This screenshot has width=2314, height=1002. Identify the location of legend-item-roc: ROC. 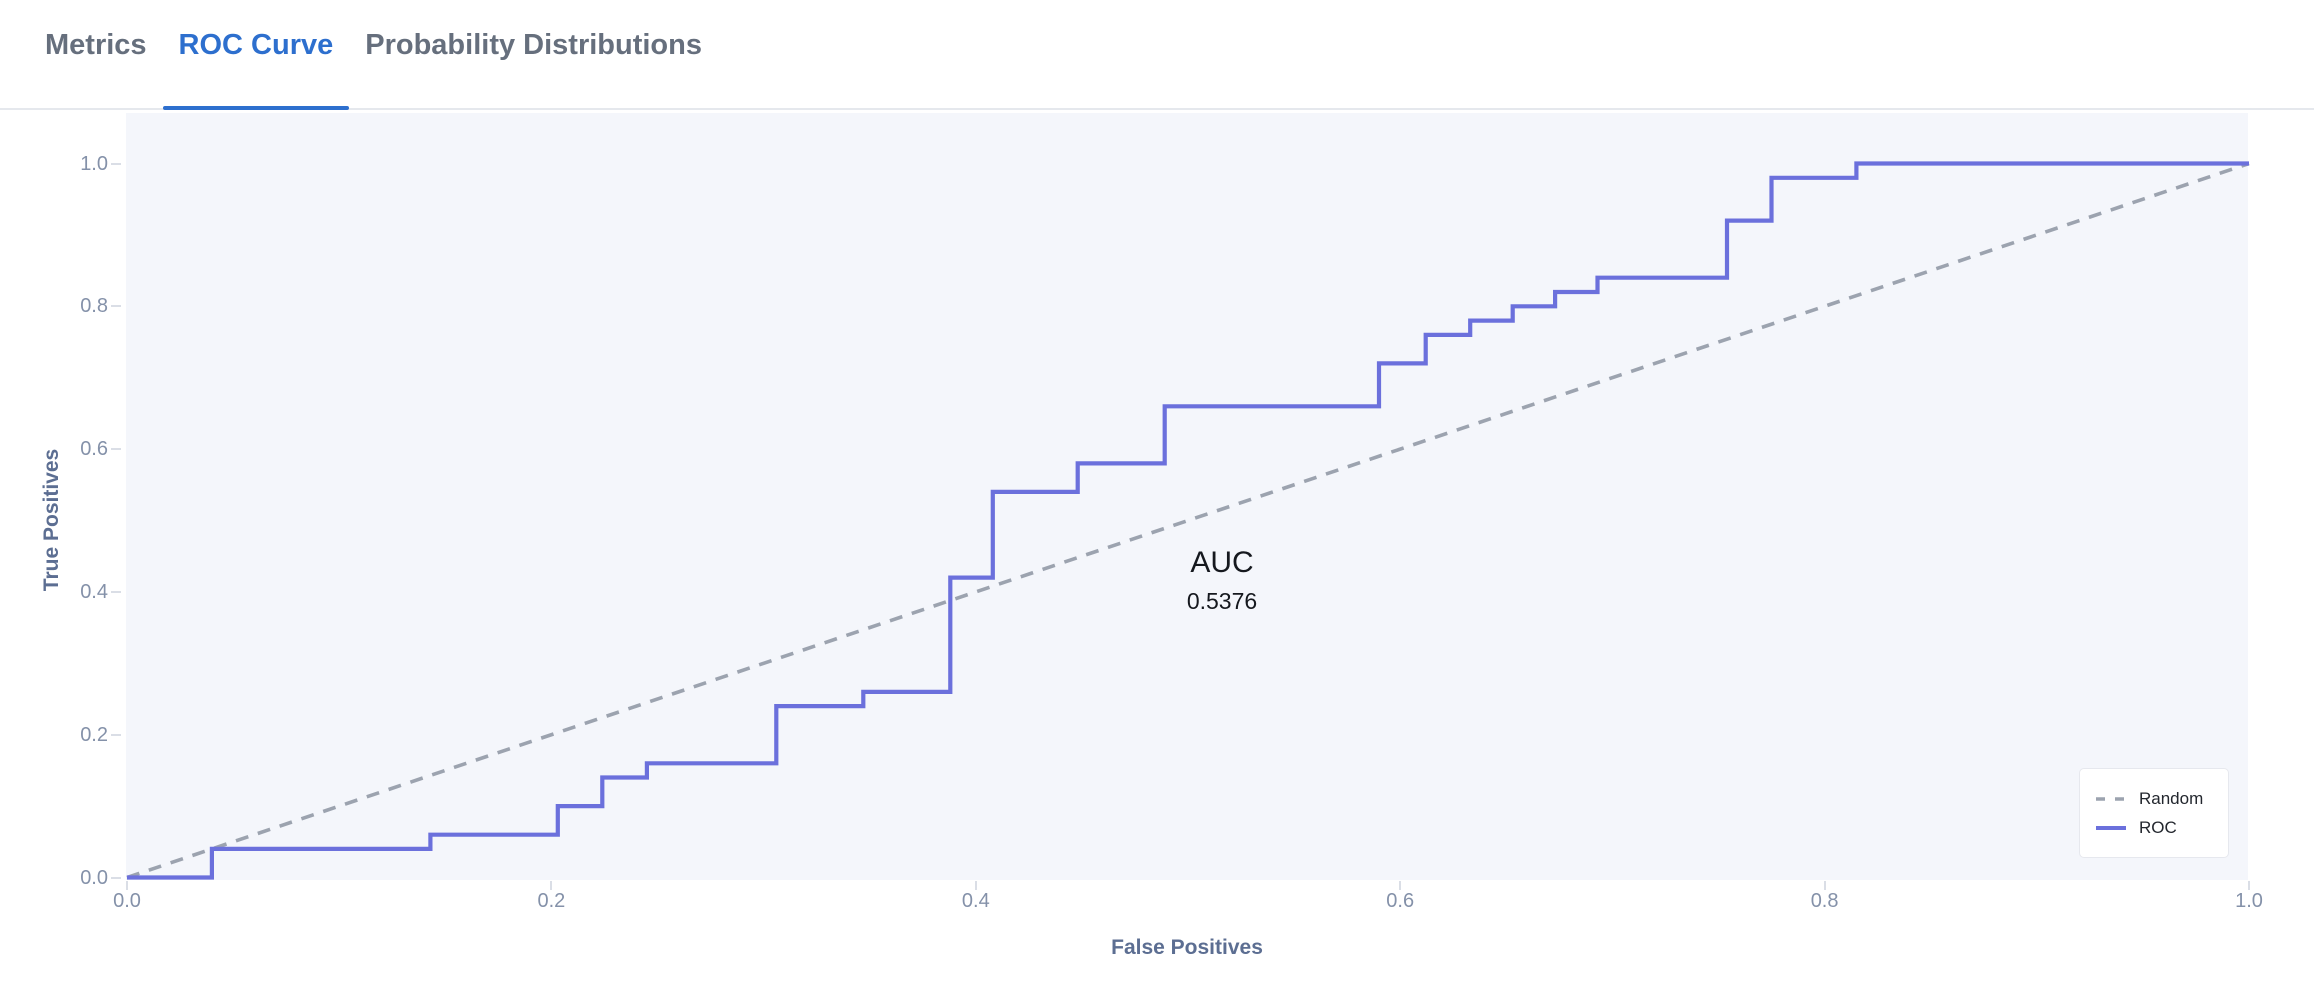
(2162, 828).